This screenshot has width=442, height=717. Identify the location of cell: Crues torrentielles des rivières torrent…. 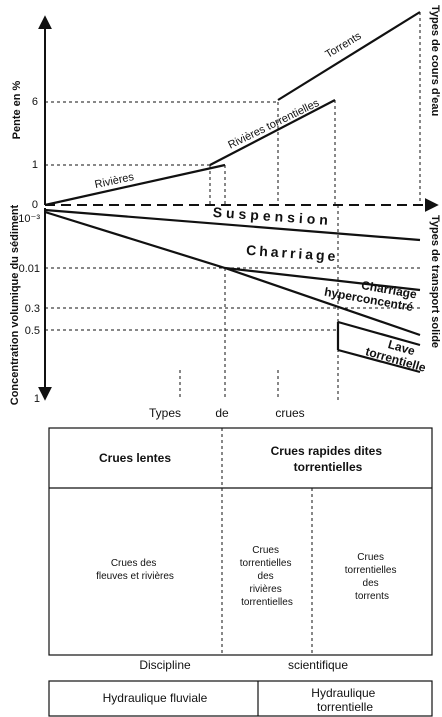
(267, 576).